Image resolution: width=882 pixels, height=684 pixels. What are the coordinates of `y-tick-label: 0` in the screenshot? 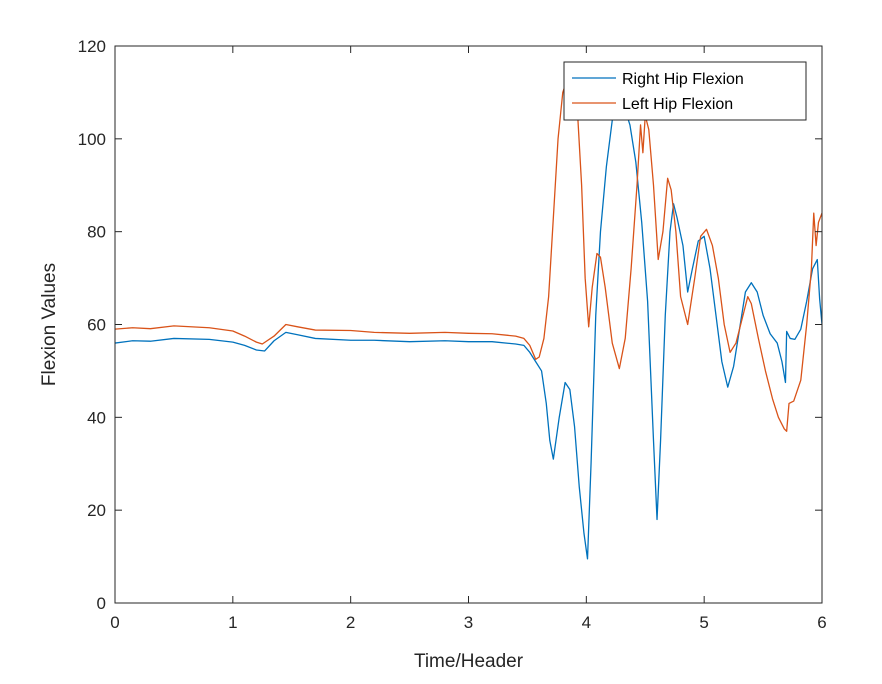 It's located at (101, 603).